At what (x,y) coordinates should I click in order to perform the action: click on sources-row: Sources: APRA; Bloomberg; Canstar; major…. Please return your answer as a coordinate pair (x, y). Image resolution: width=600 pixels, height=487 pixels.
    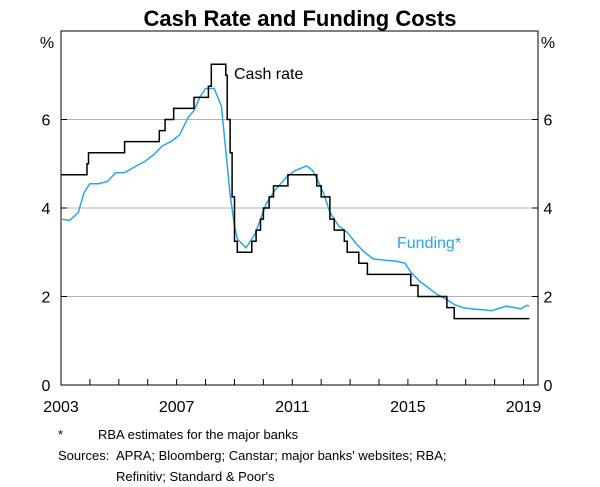
    Looking at the image, I should click on (252, 466).